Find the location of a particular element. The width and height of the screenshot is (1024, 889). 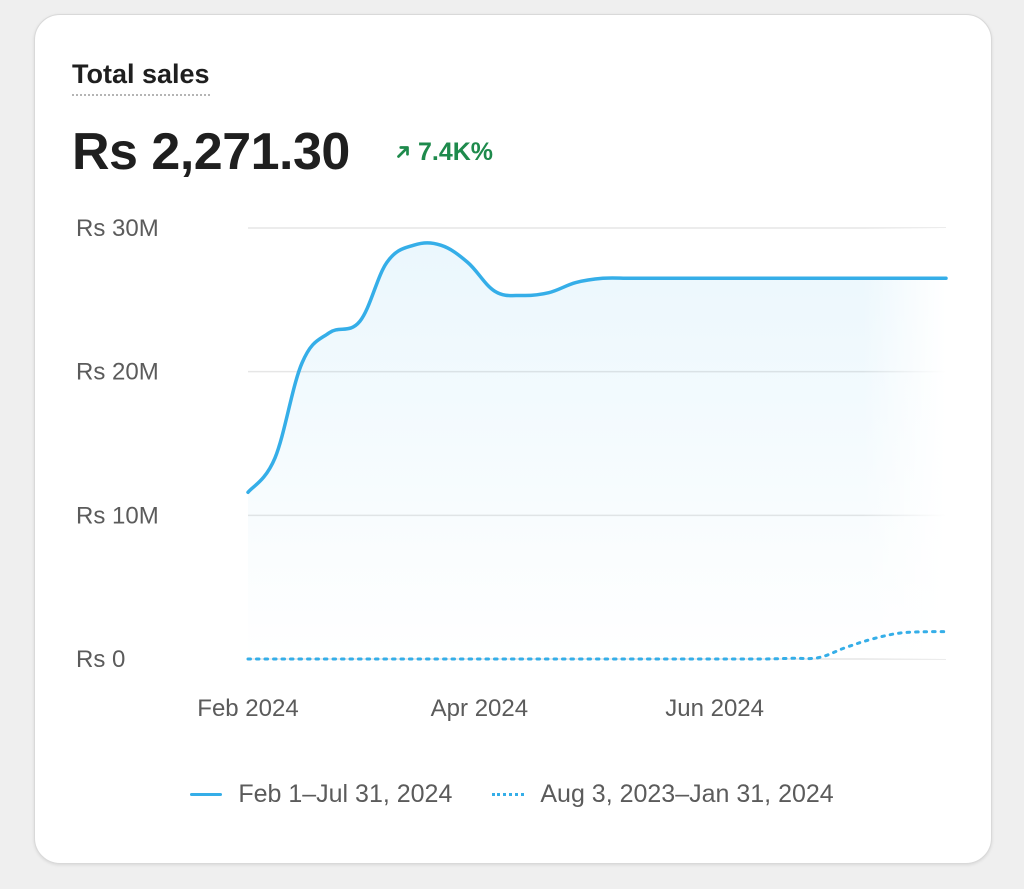

x-axis: Feb 2024 Apr 2024 Jun 2024 is located at coordinates (480, 708).